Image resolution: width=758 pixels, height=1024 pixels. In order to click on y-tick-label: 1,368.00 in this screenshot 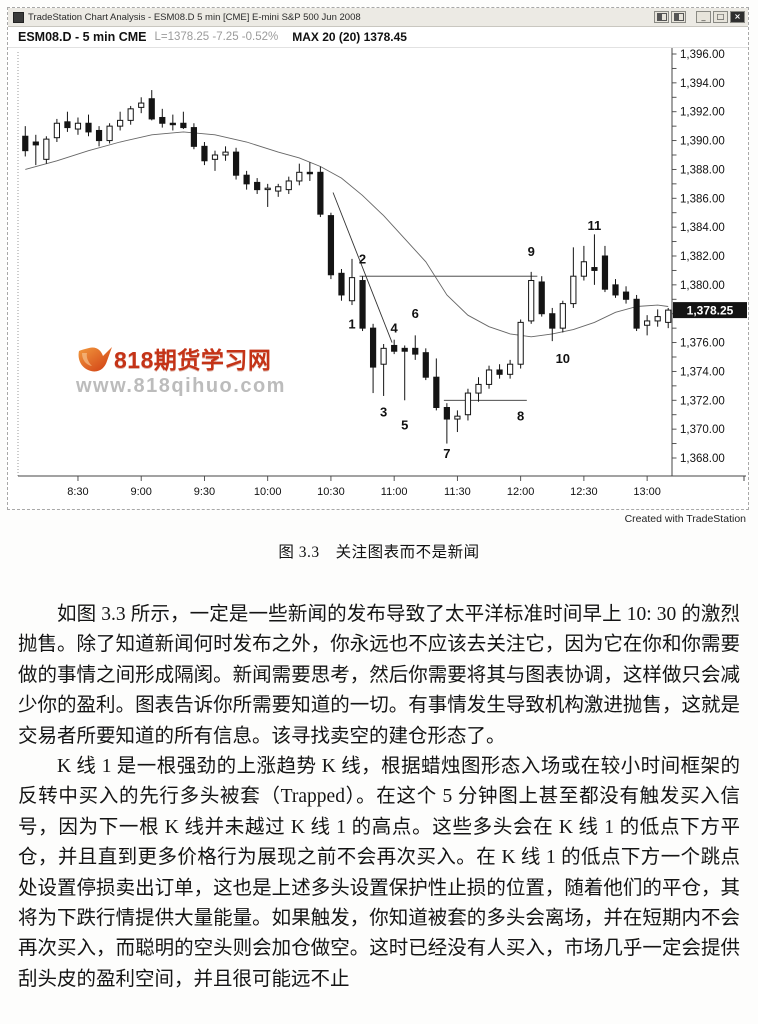, I will do `click(702, 459)`.